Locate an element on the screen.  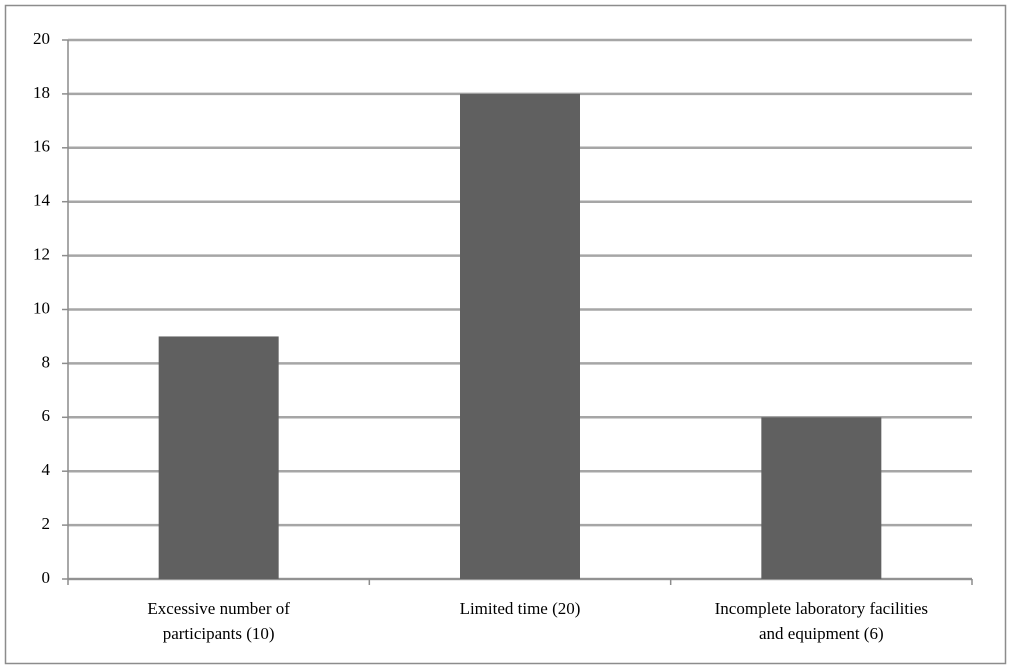
x-tick-label: Excessive number of participants (10) is located at coordinates (218, 621).